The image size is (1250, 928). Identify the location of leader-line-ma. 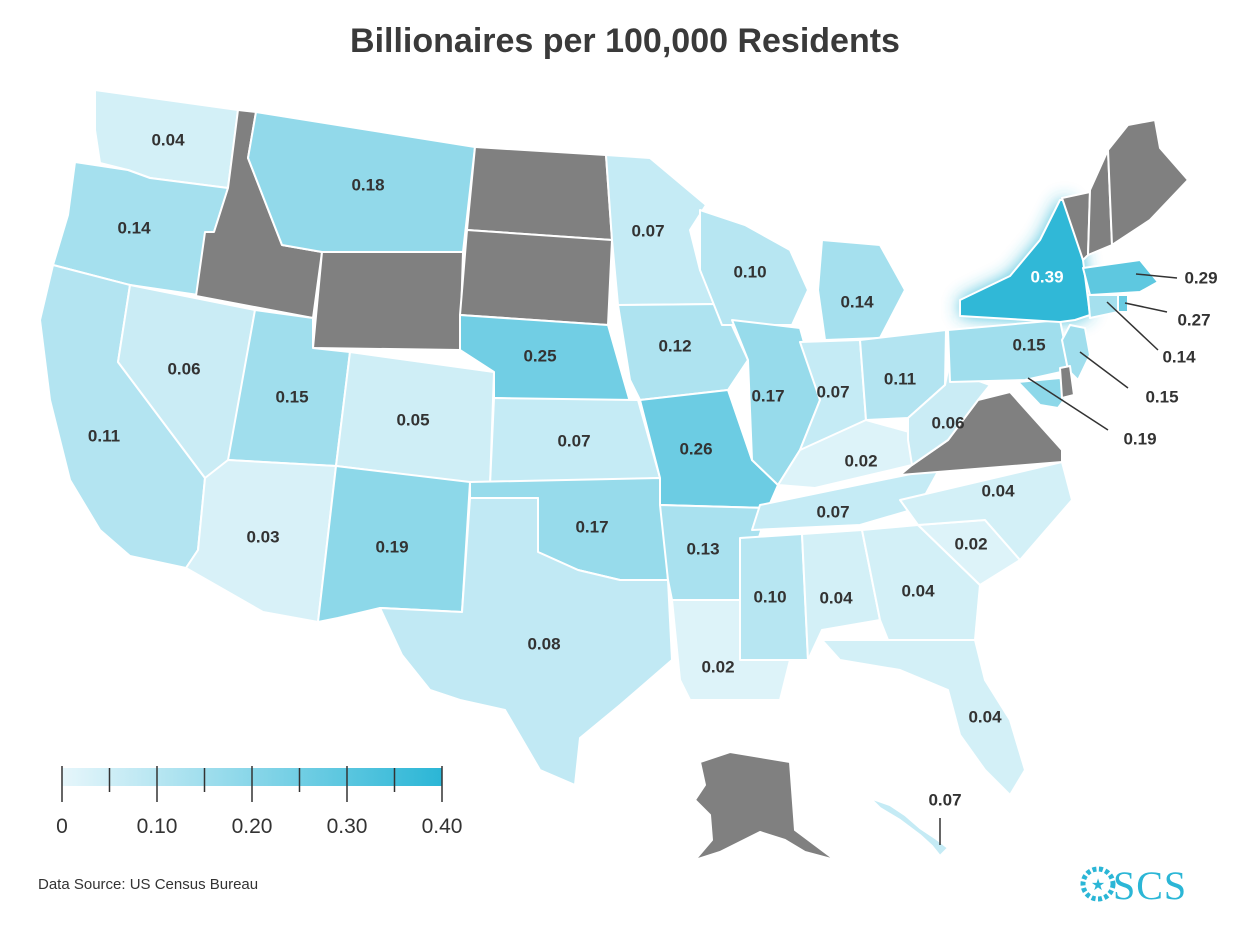
(1156, 276).